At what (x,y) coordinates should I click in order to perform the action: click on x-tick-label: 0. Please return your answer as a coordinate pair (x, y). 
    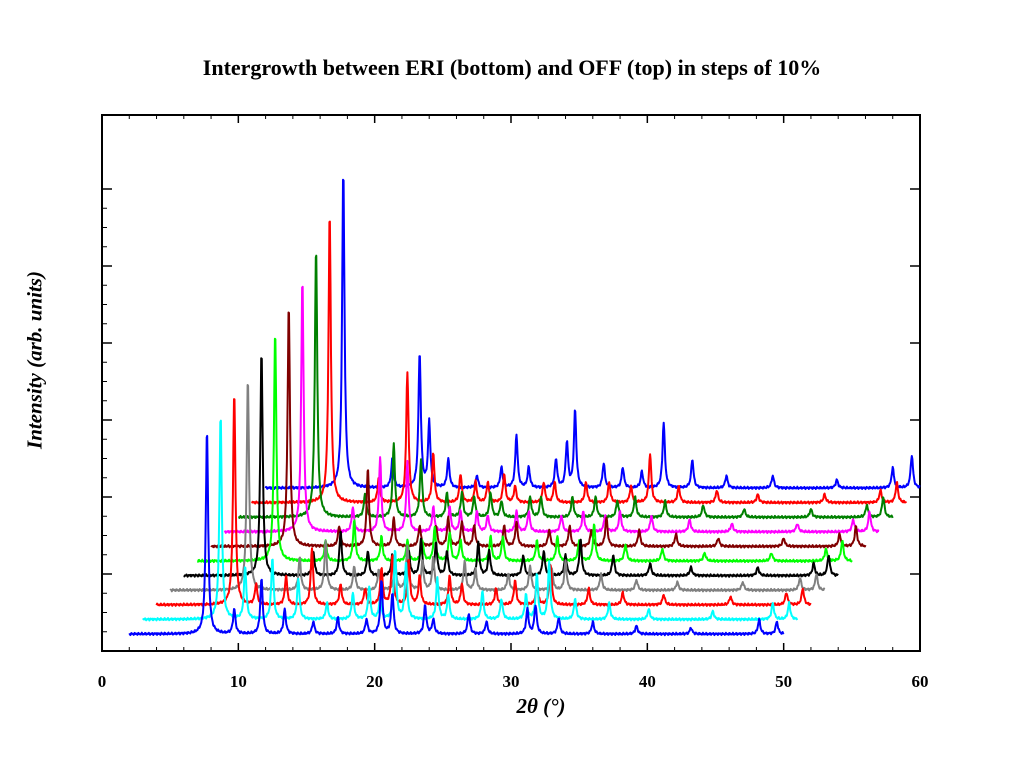
    Looking at the image, I should click on (102, 681).